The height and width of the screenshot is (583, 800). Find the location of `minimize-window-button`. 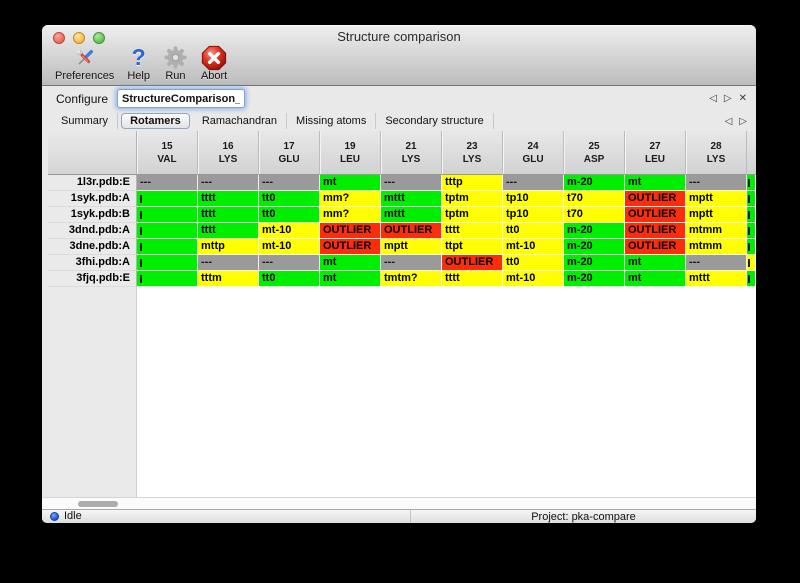

minimize-window-button is located at coordinates (79, 38).